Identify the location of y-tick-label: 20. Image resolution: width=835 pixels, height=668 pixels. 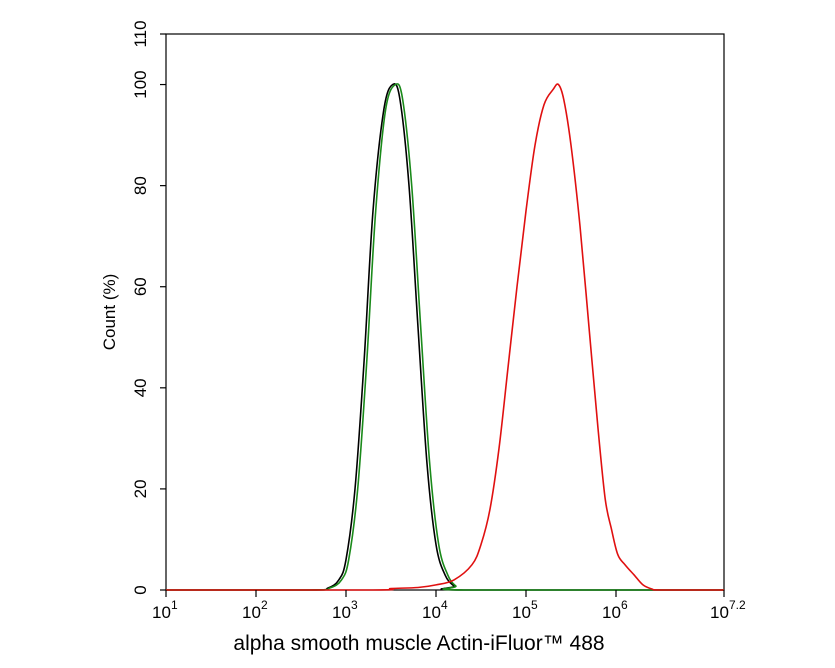
(140, 488).